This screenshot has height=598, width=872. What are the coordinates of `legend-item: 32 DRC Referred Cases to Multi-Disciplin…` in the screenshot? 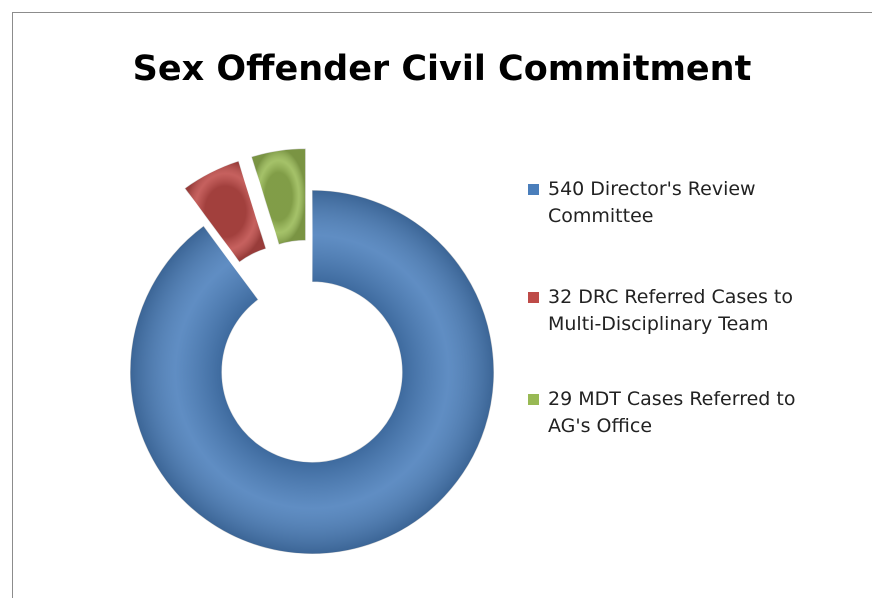 It's located at (678, 311).